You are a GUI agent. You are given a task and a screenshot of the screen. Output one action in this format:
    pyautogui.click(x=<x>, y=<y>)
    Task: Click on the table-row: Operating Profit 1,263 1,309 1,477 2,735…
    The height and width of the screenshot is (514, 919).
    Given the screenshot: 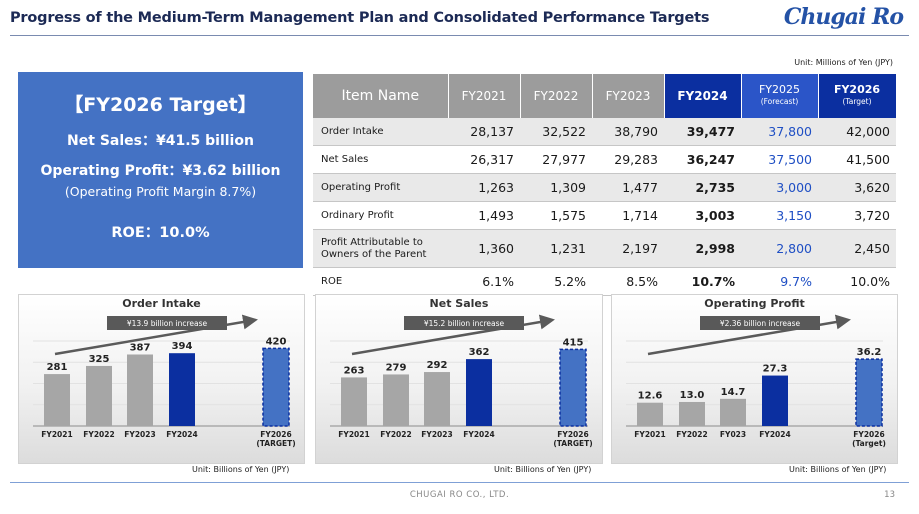 What is the action you would take?
    pyautogui.click(x=604, y=187)
    